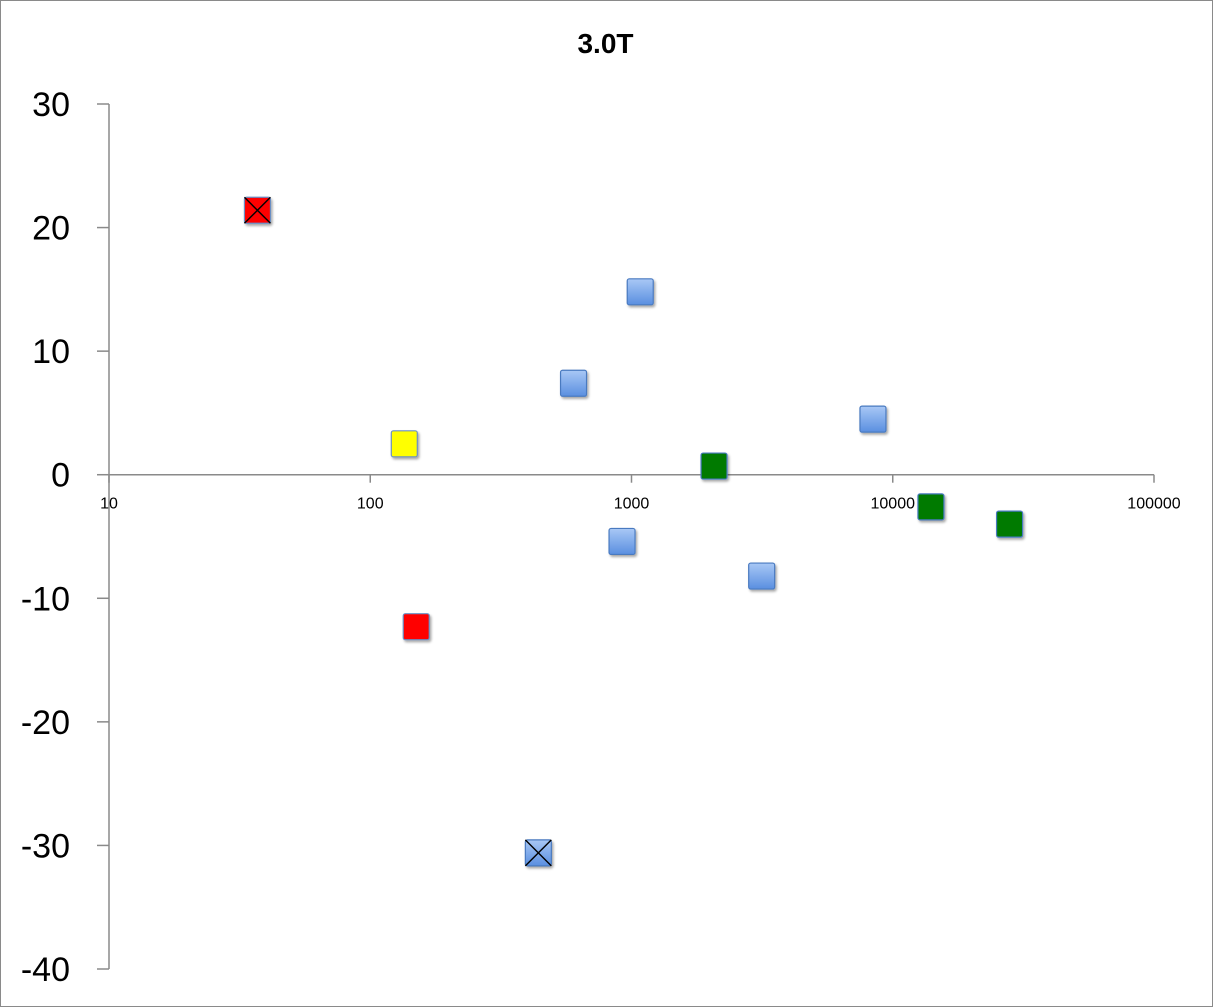 The image size is (1213, 1007). I want to click on data-point-red-crossed, so click(257, 210).